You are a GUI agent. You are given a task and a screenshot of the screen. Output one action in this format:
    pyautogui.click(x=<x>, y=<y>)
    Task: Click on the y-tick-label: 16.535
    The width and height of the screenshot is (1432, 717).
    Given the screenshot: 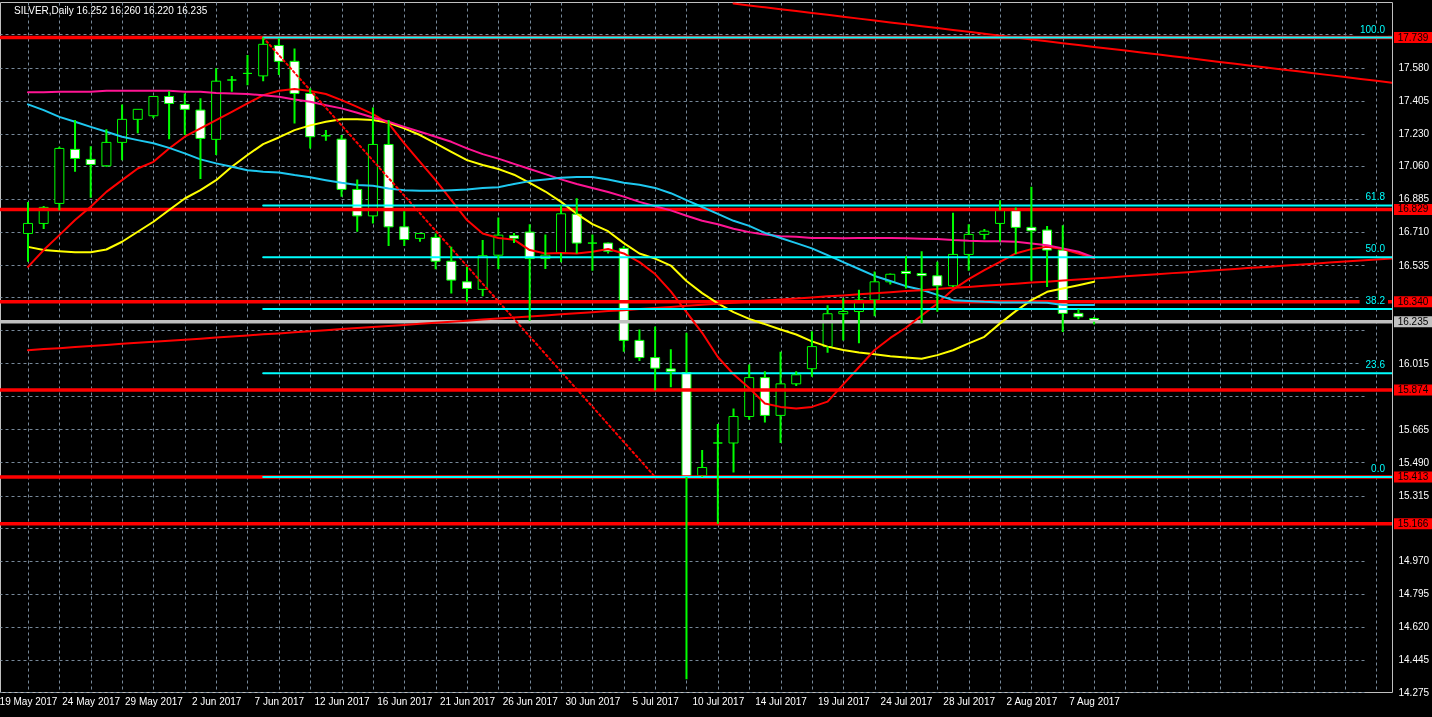 What is the action you would take?
    pyautogui.click(x=1414, y=265)
    